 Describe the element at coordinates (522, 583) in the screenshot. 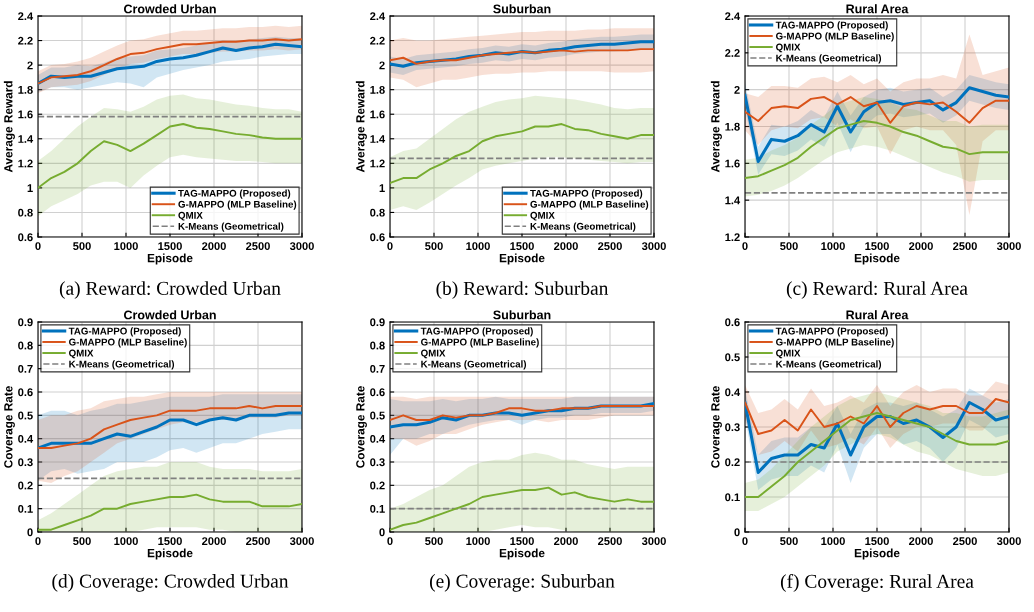

I see `text: (e) Coverage: Suburban` at that location.